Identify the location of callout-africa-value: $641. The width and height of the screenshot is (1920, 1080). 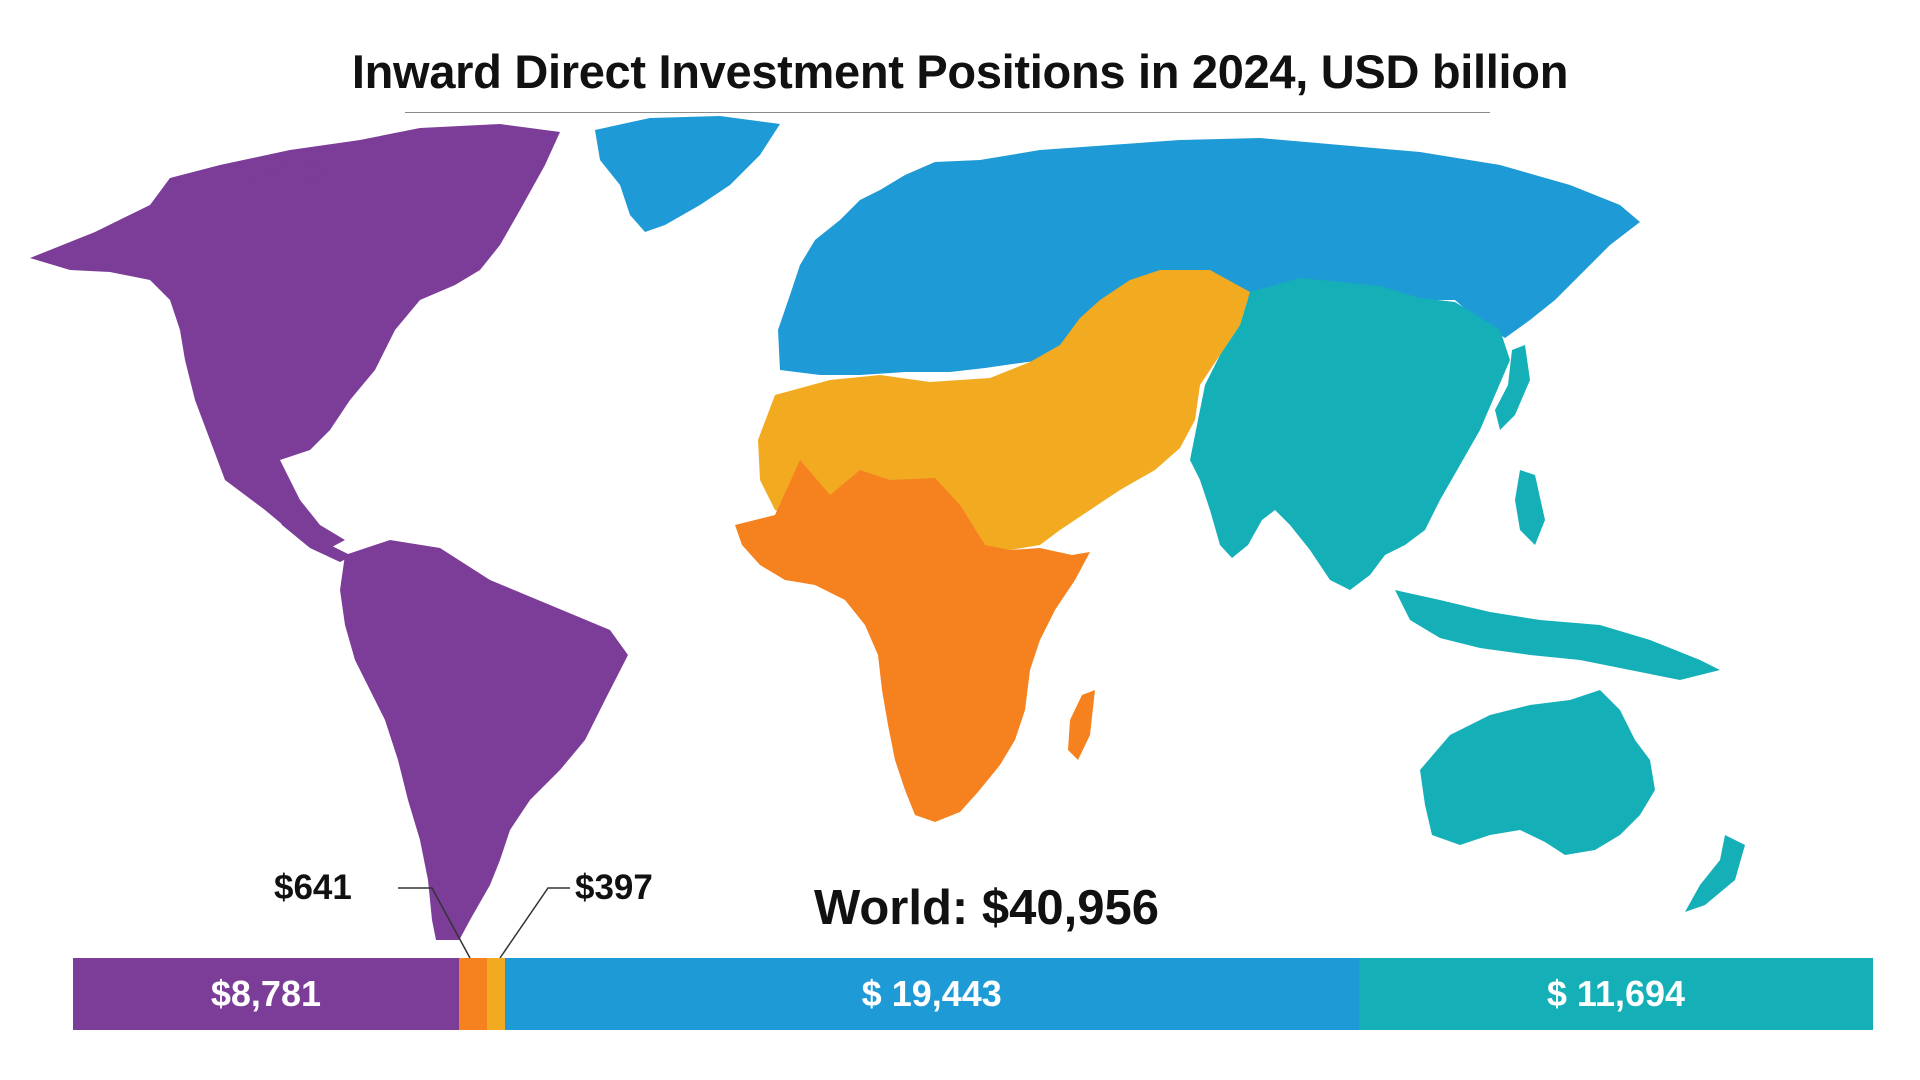
(313, 887).